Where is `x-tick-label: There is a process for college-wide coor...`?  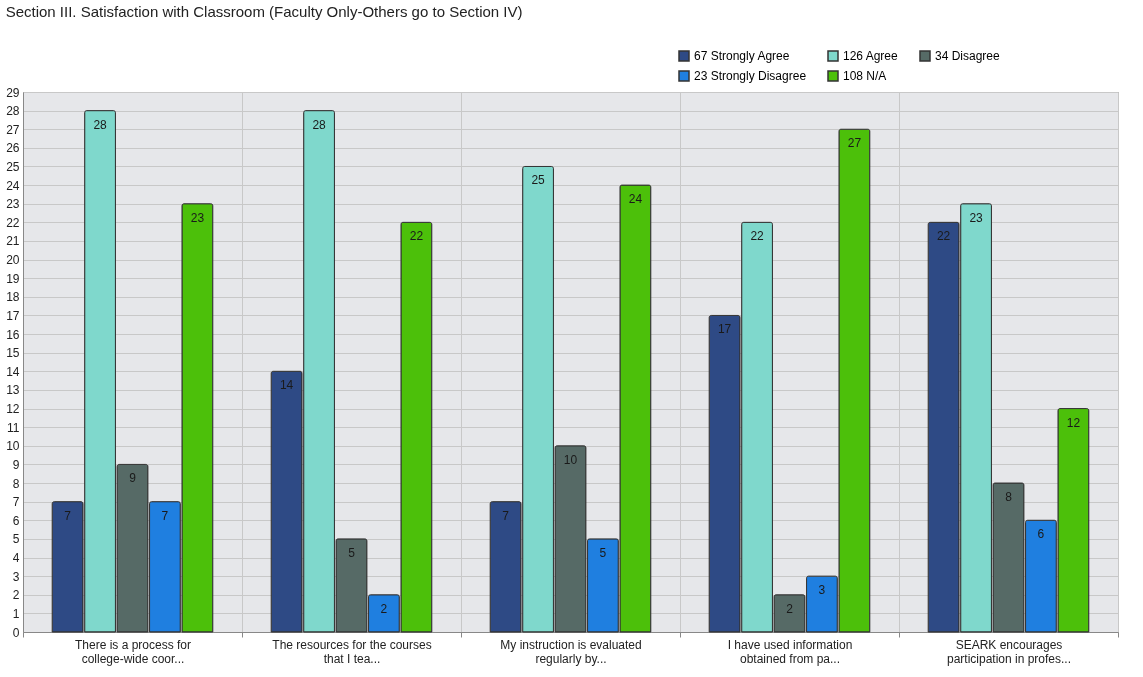
x-tick-label: There is a process for college-wide coor... is located at coordinates (133, 651).